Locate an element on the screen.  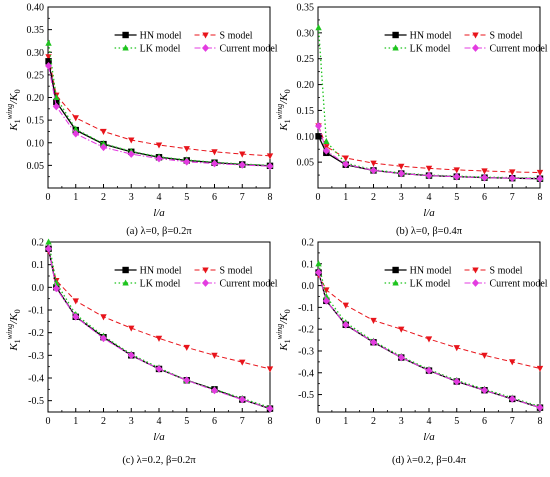
series-line-lk is located at coordinates (159, 325).